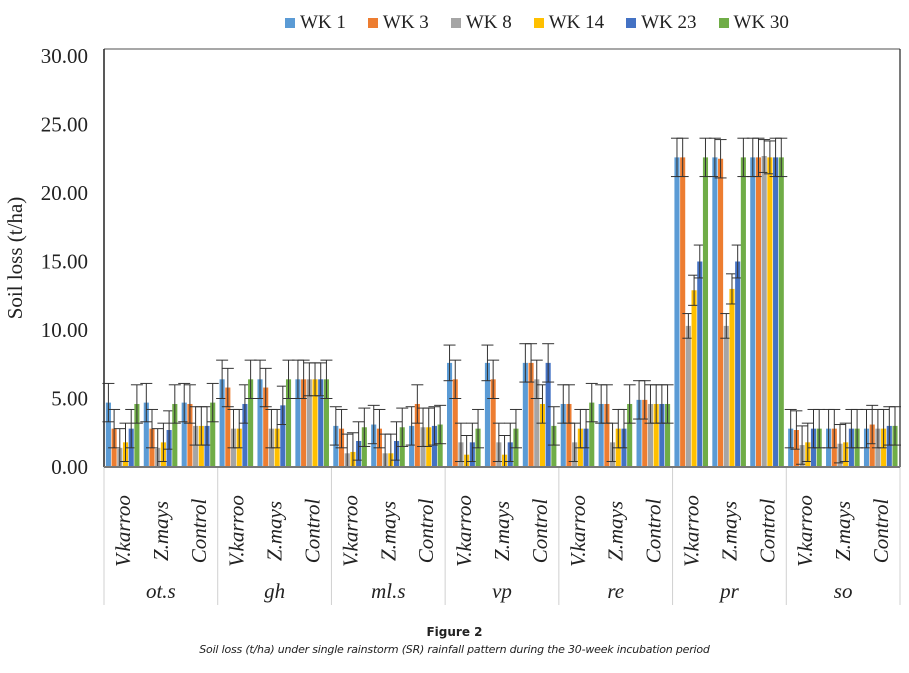 The height and width of the screenshot is (673, 909). What do you see at coordinates (388, 591) in the screenshot?
I see `x-group-label: ml.s` at bounding box center [388, 591].